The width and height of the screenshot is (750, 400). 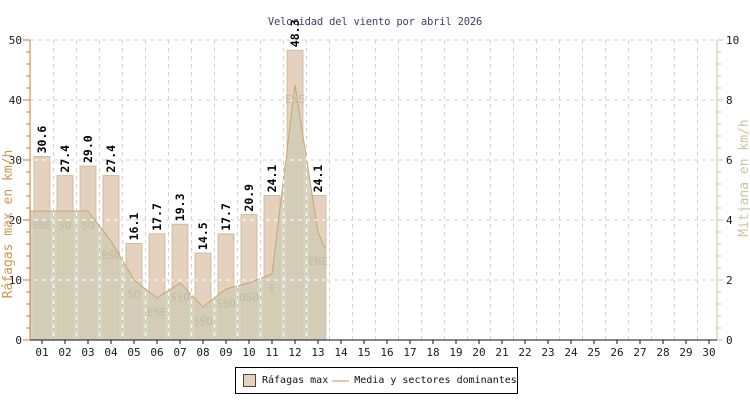 I want to click on x-tick-label: 25, so click(x=593, y=352).